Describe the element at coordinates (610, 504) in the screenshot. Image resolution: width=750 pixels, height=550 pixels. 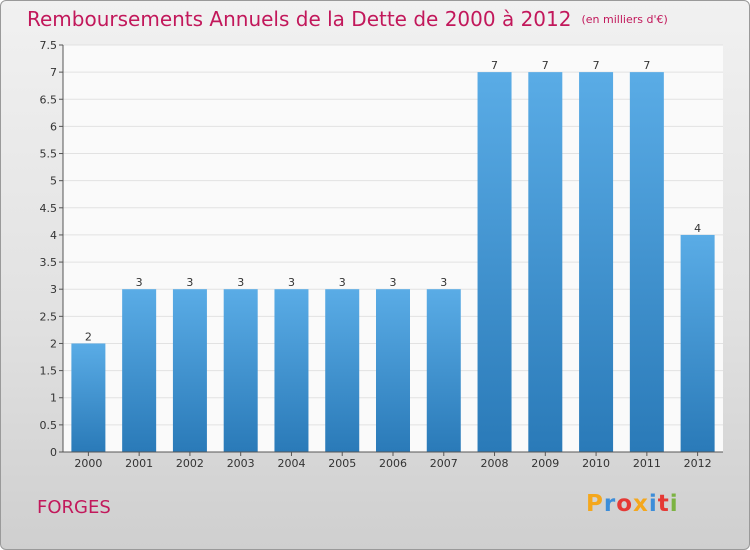
I see `logo-letter: r` at that location.